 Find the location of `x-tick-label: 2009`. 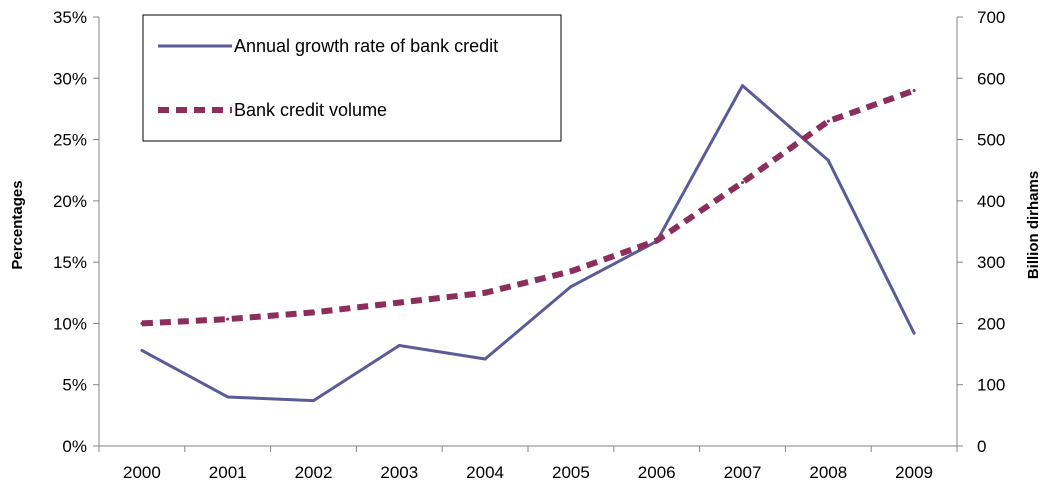

x-tick-label: 2009 is located at coordinates (914, 472).